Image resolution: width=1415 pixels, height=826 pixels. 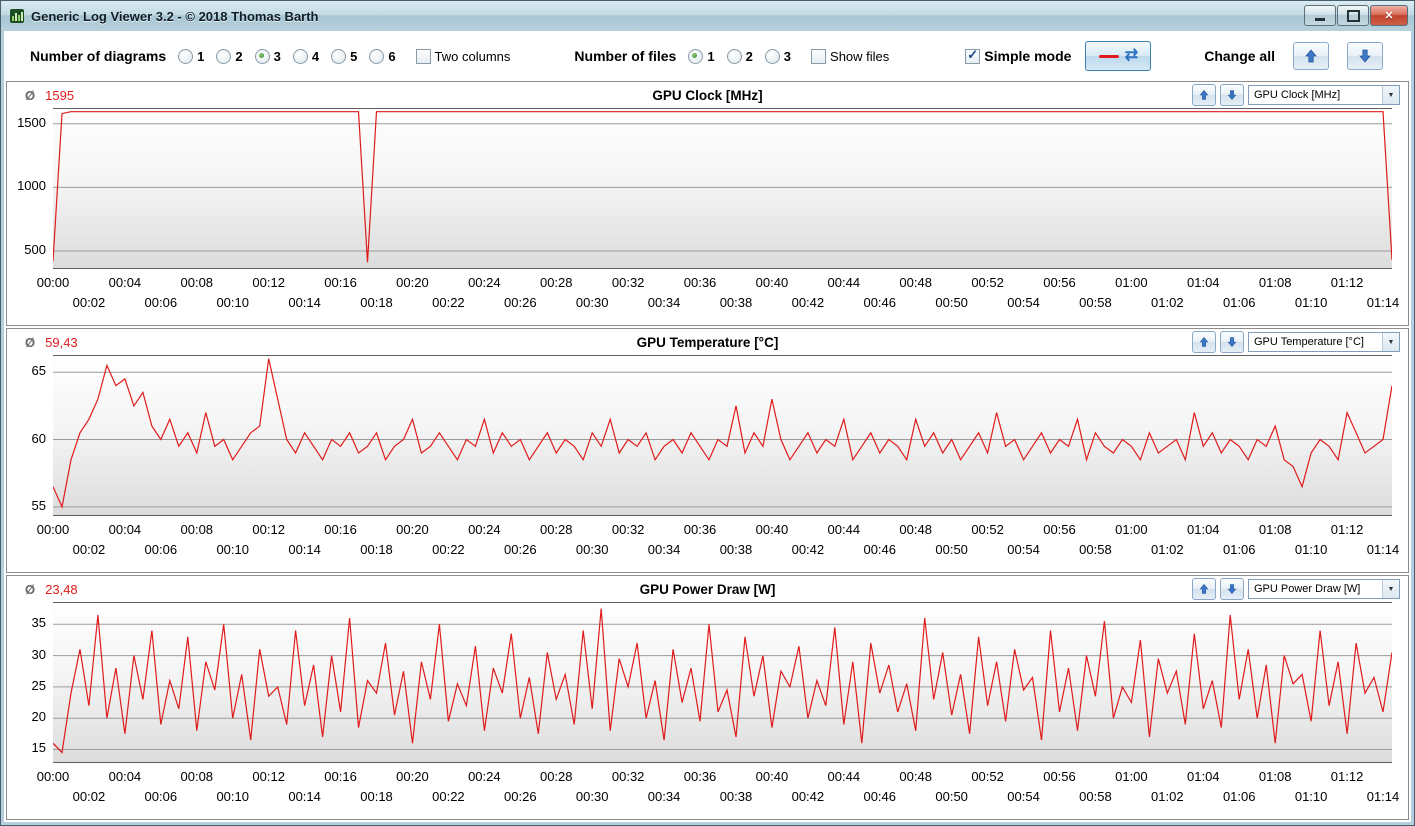 What do you see at coordinates (340, 282) in the screenshot?
I see `x-tick-label: 00:16` at bounding box center [340, 282].